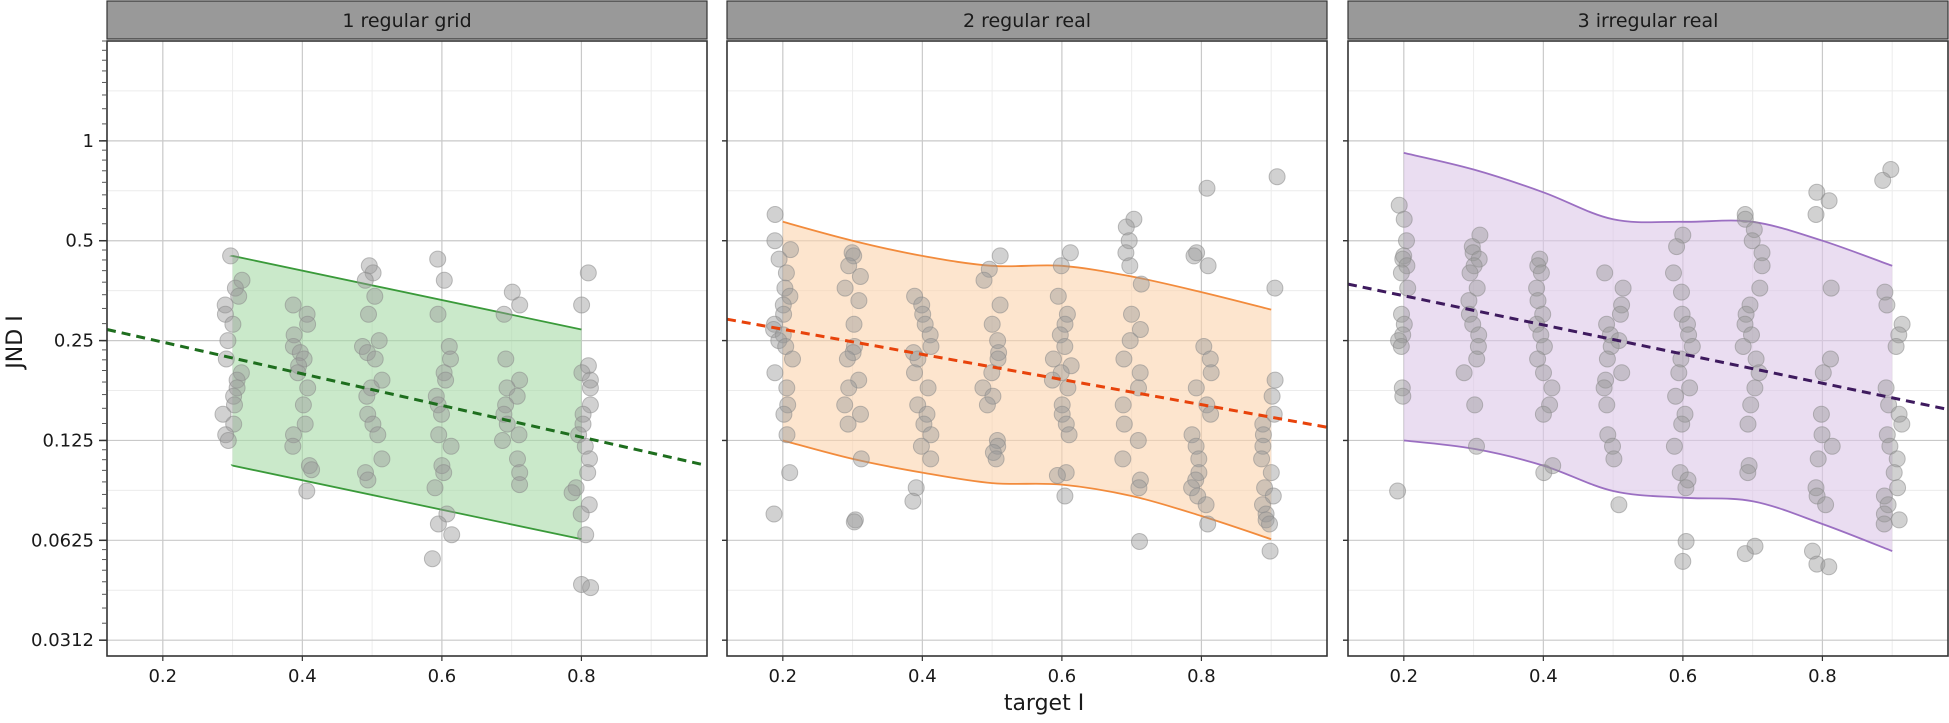 The width and height of the screenshot is (1949, 723). Describe the element at coordinates (1027, 380) in the screenshot. I see `prediction-band` at that location.